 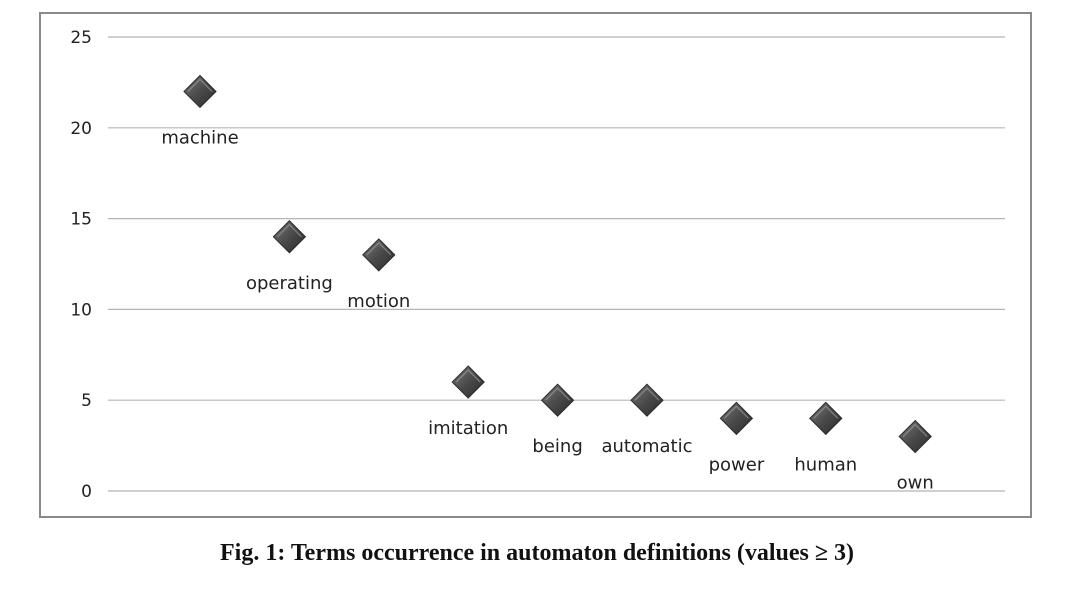 What do you see at coordinates (557, 446) in the screenshot?
I see `data-label-being: being` at bounding box center [557, 446].